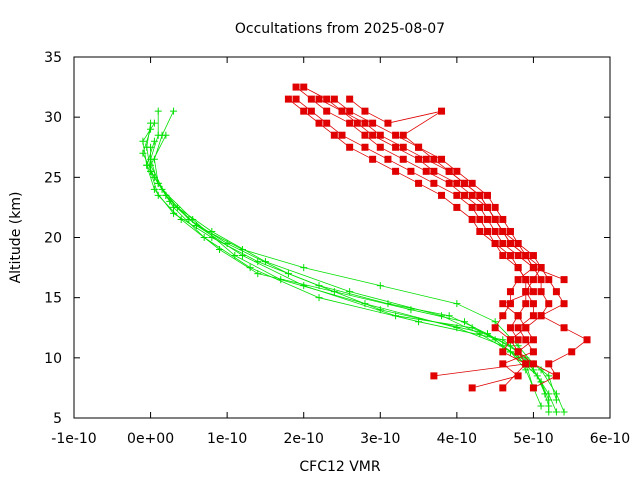  I want to click on y-tick-label: 15, so click(53, 299).